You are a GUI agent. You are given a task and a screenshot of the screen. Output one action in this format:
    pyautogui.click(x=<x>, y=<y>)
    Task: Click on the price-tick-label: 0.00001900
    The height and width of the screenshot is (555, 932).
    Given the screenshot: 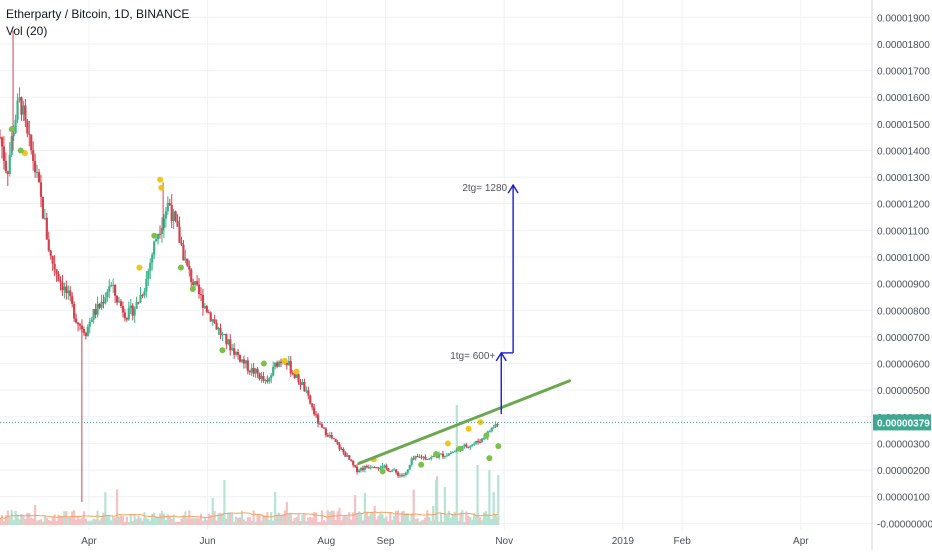 What is the action you would take?
    pyautogui.click(x=903, y=18)
    